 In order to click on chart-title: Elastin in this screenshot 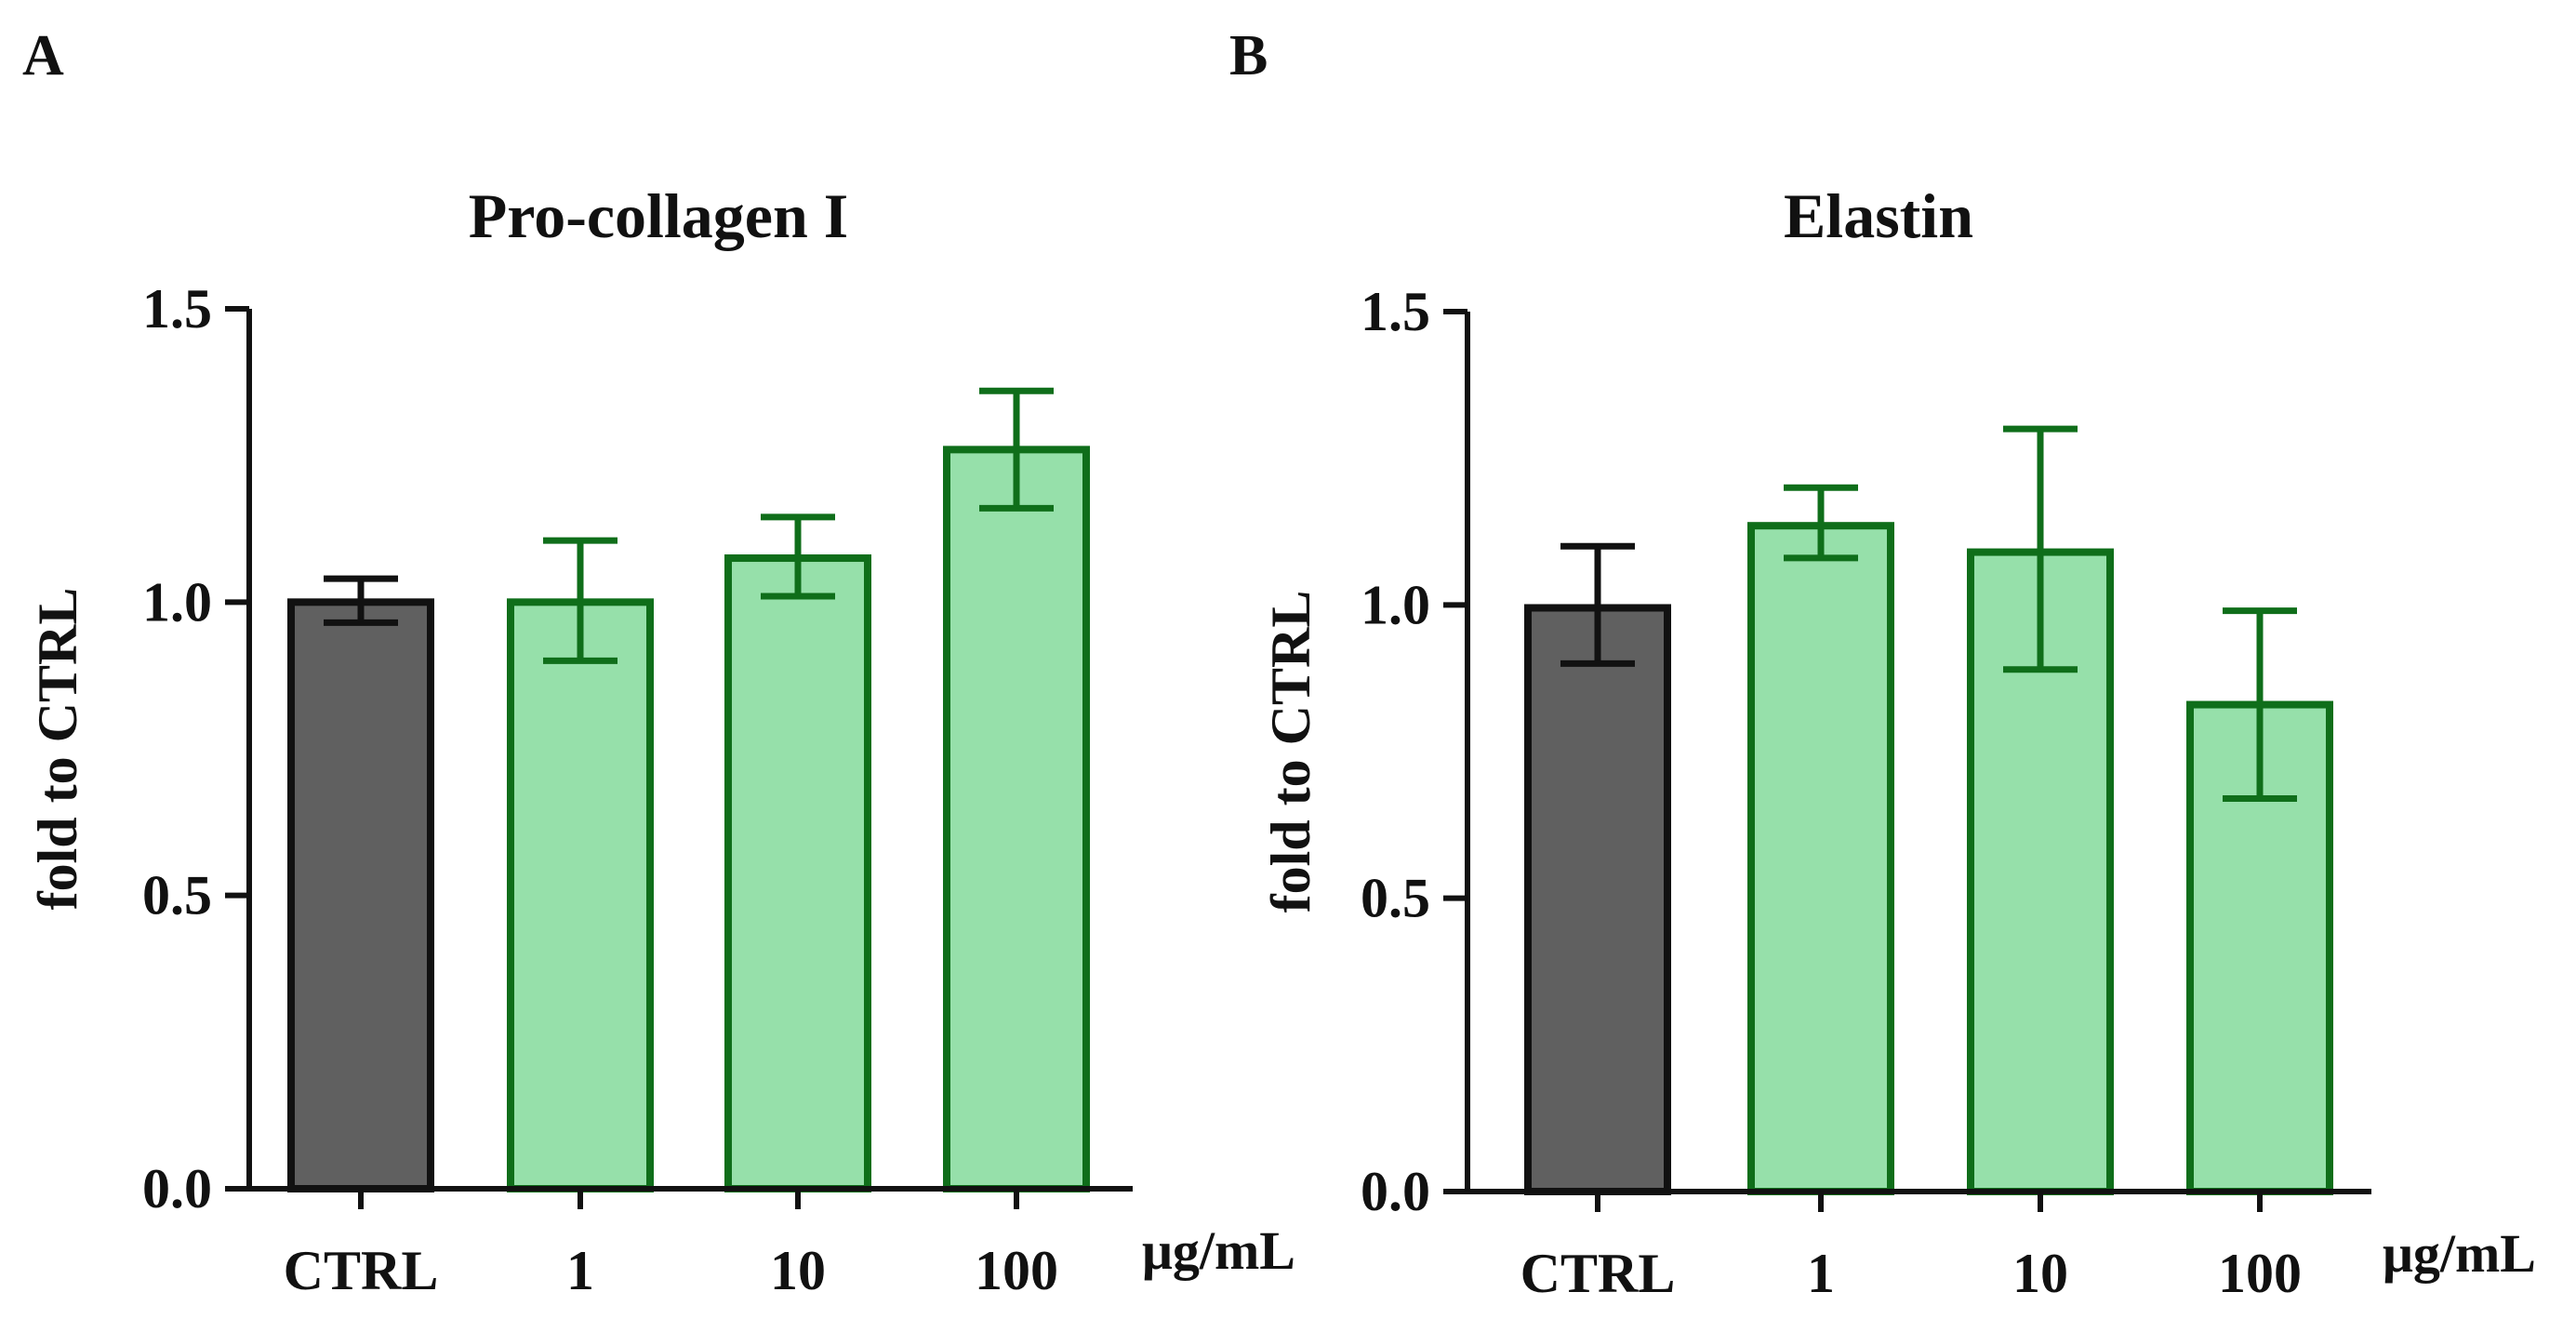, I will do `click(1878, 215)`.